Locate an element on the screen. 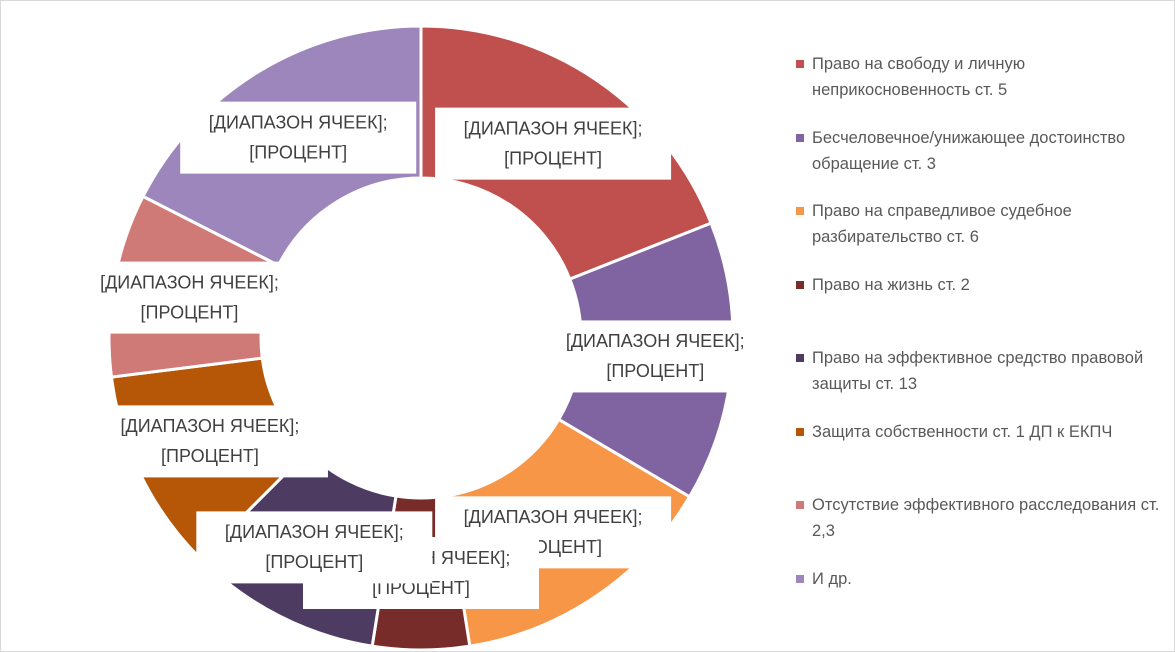  legend-label: Право на жизнь ст. 2 is located at coordinates (891, 284).